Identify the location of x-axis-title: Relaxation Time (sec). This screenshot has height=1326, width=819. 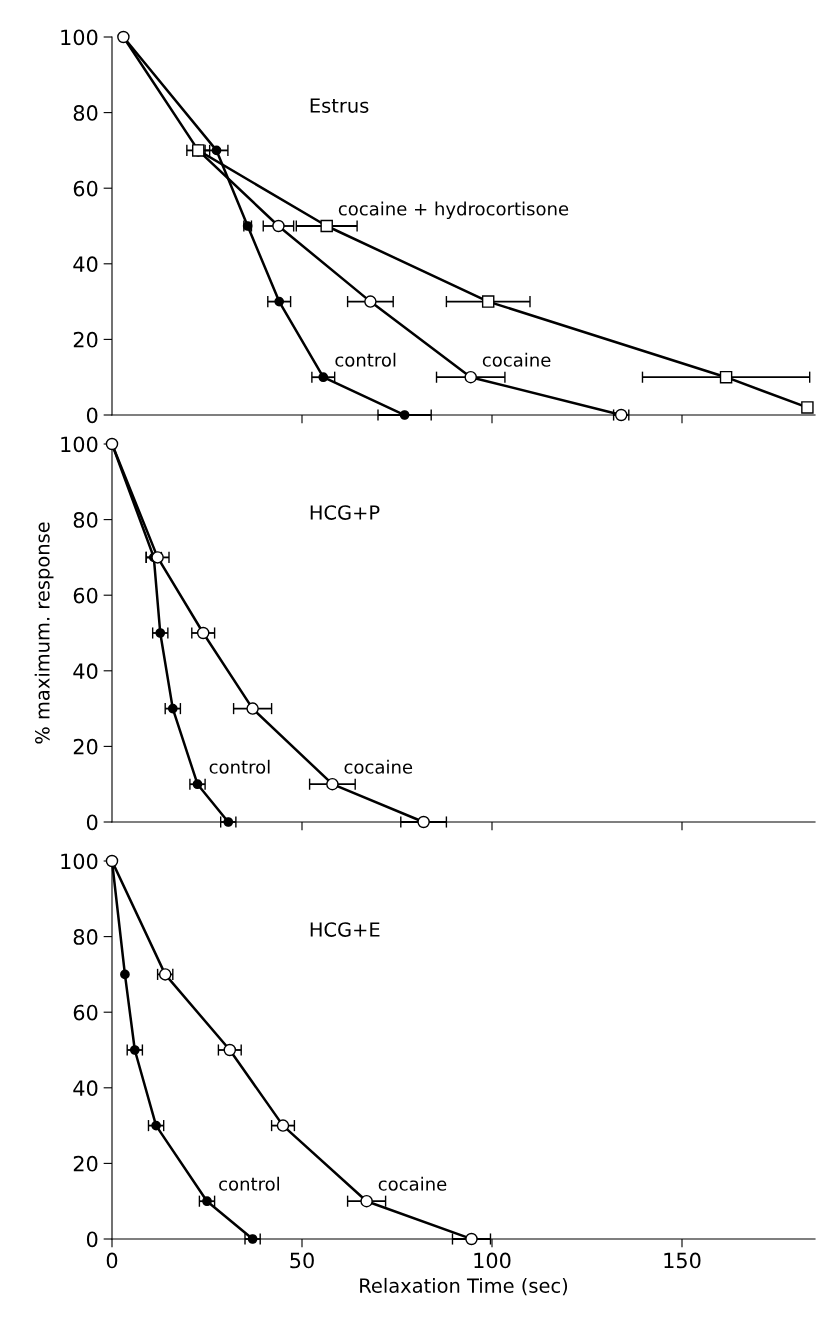
(464, 1286).